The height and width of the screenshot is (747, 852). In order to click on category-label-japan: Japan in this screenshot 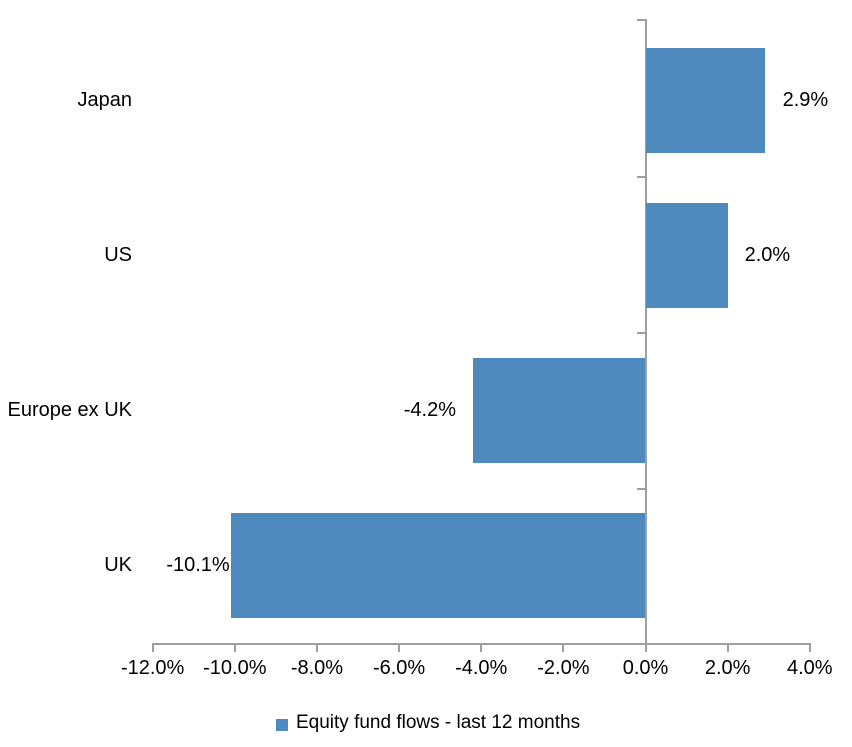, I will do `click(105, 100)`.